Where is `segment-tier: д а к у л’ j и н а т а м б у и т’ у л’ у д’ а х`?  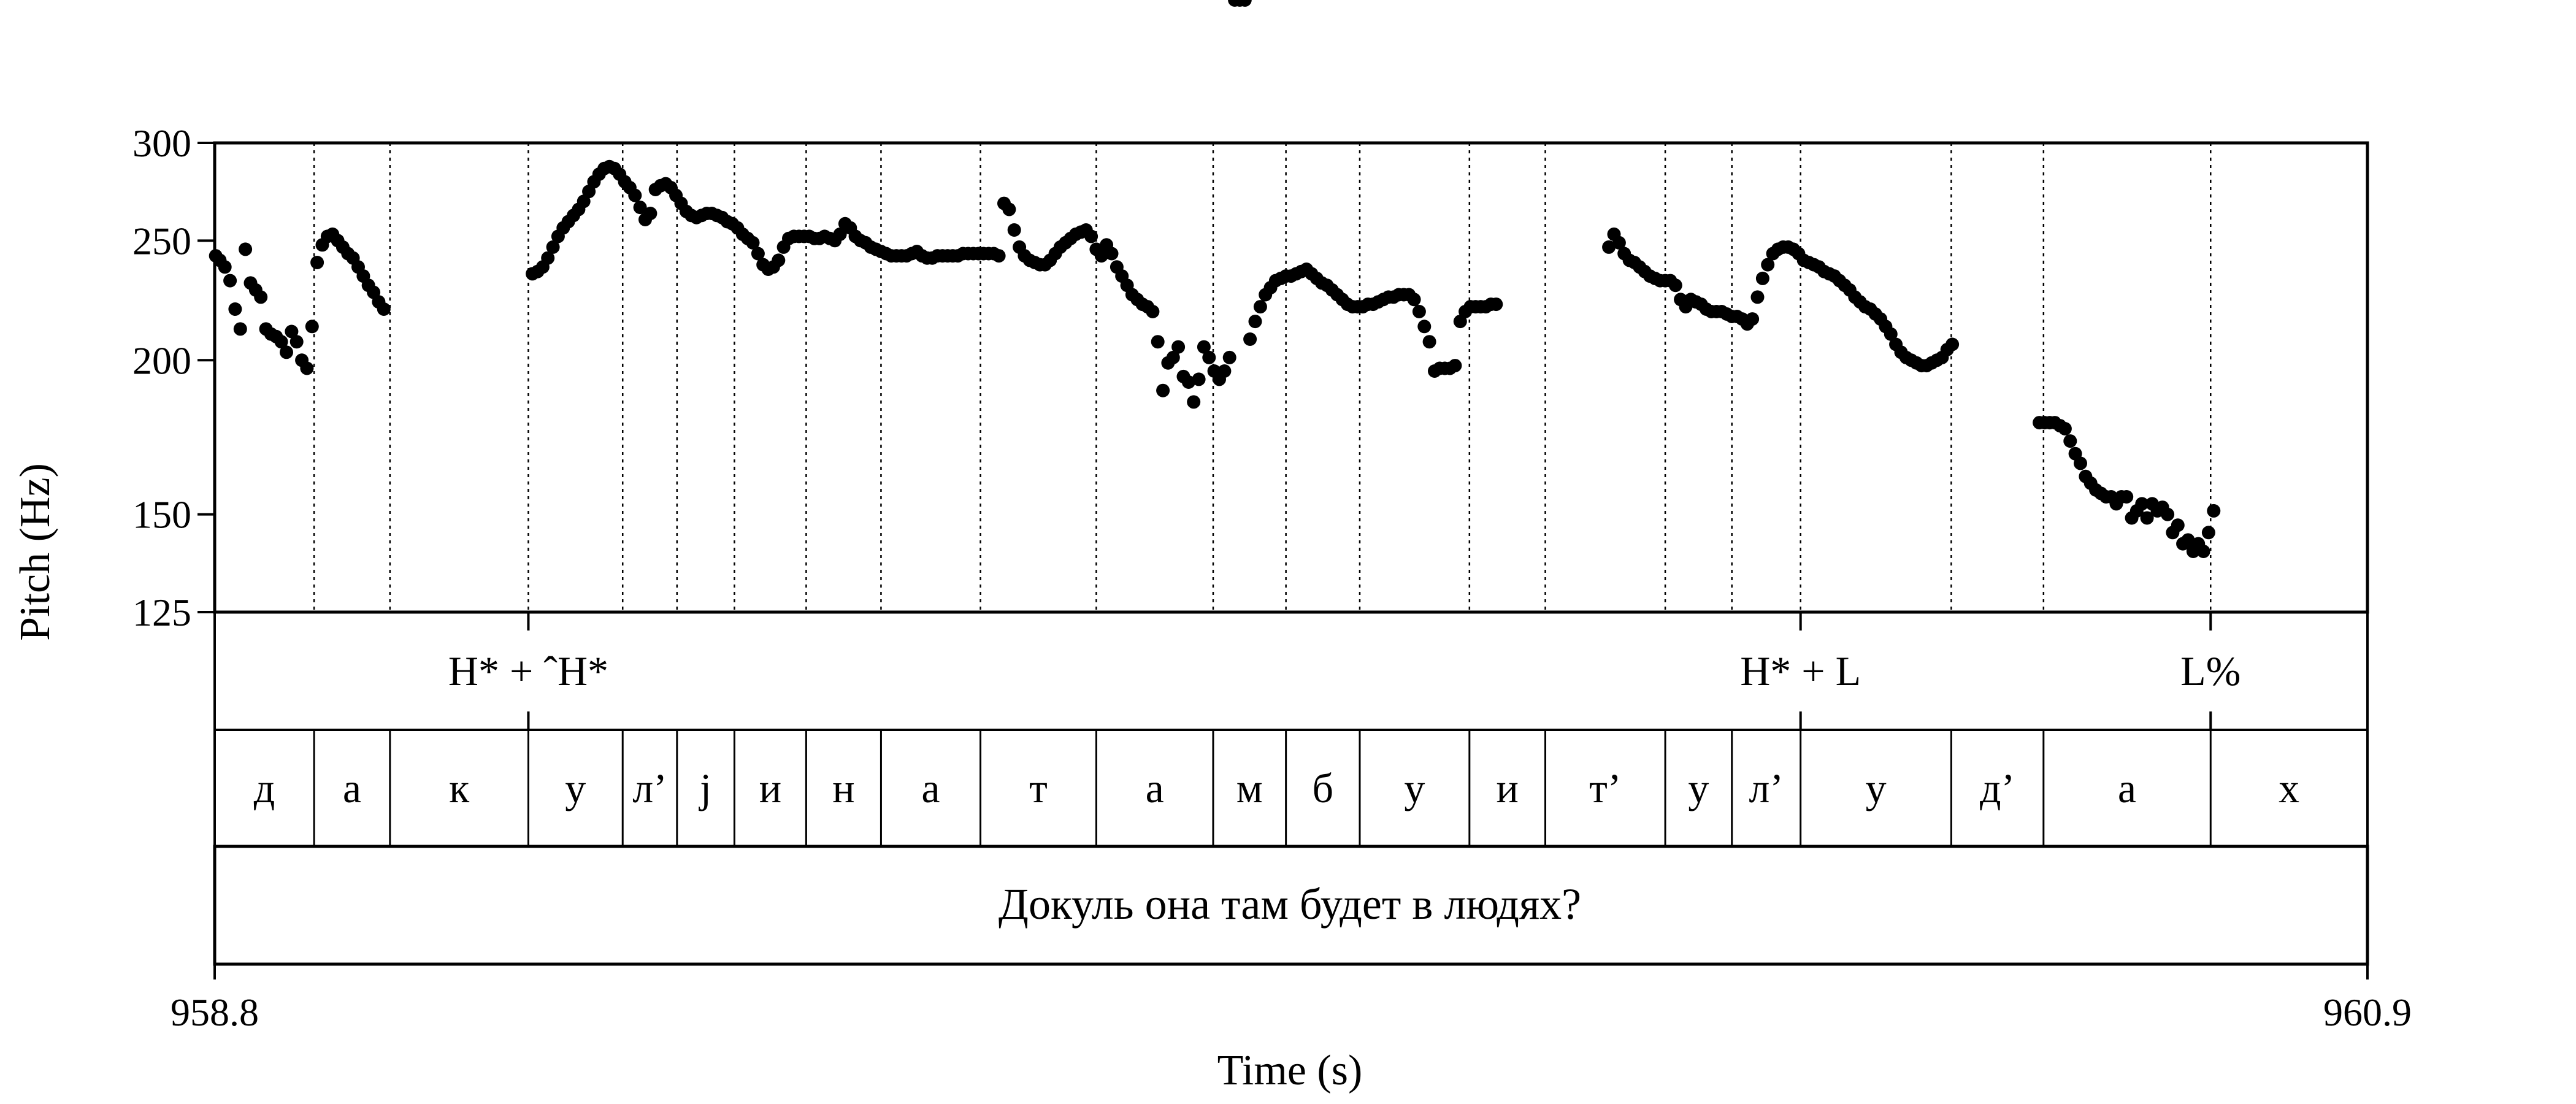 segment-tier: д а к у л’ j и н а т а м б у и т’ у л’ у д’ а х is located at coordinates (1276, 788).